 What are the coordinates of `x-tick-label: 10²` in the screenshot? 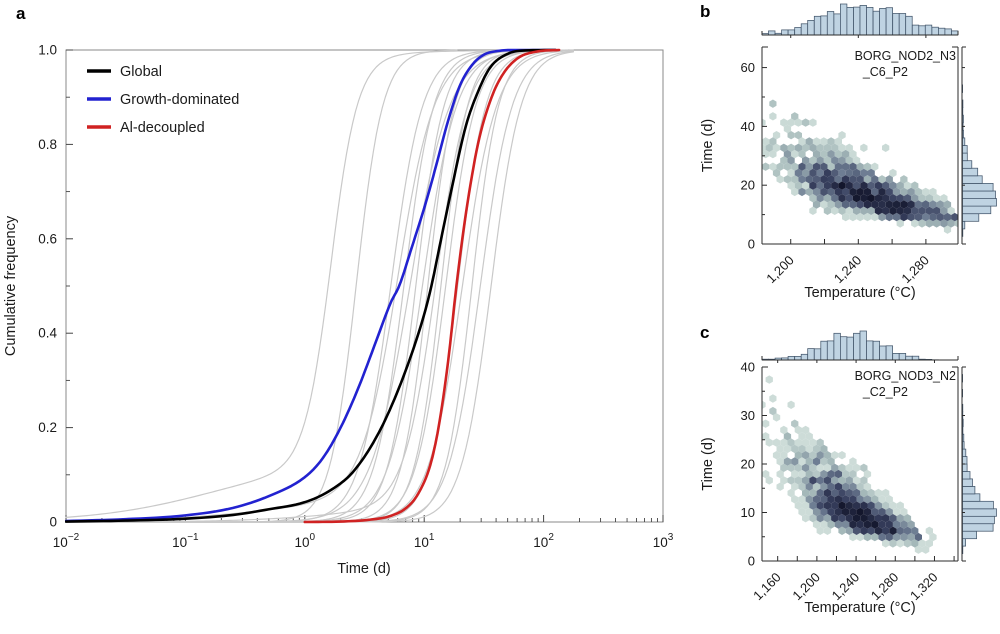 It's located at (543, 541).